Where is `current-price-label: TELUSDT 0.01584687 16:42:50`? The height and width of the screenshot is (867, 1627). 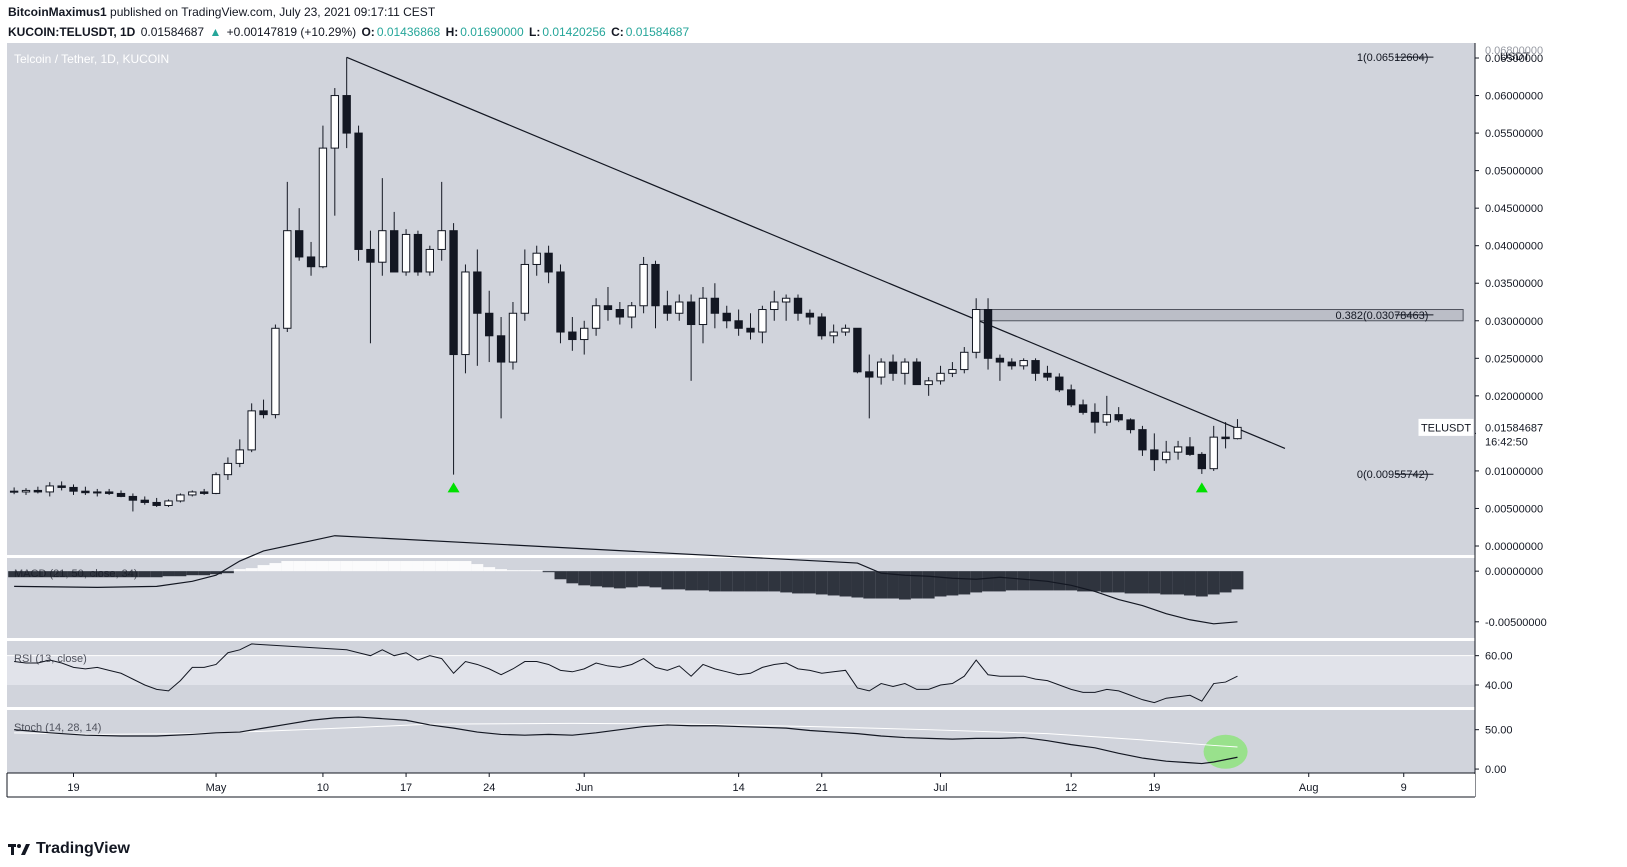 current-price-label: TELUSDT 0.01584687 16:42:50 is located at coordinates (1483, 434).